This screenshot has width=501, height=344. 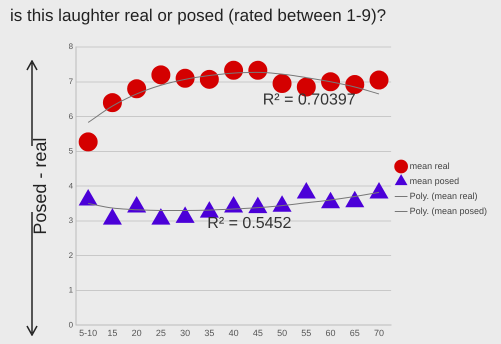 I want to click on y-tick-label: 2, so click(x=71, y=255).